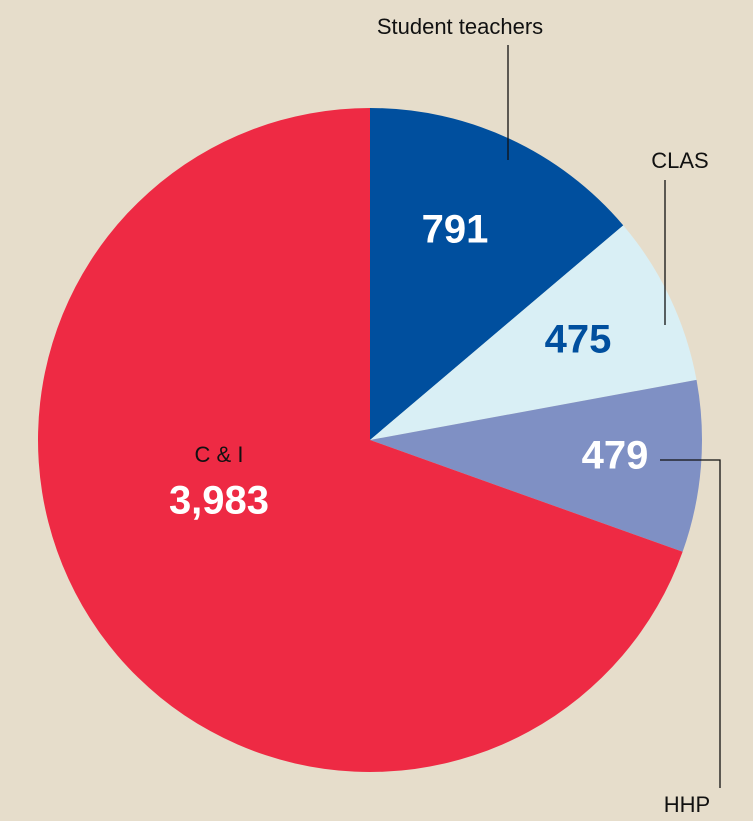  What do you see at coordinates (460, 26) in the screenshot?
I see `category-label: Student teachers` at bounding box center [460, 26].